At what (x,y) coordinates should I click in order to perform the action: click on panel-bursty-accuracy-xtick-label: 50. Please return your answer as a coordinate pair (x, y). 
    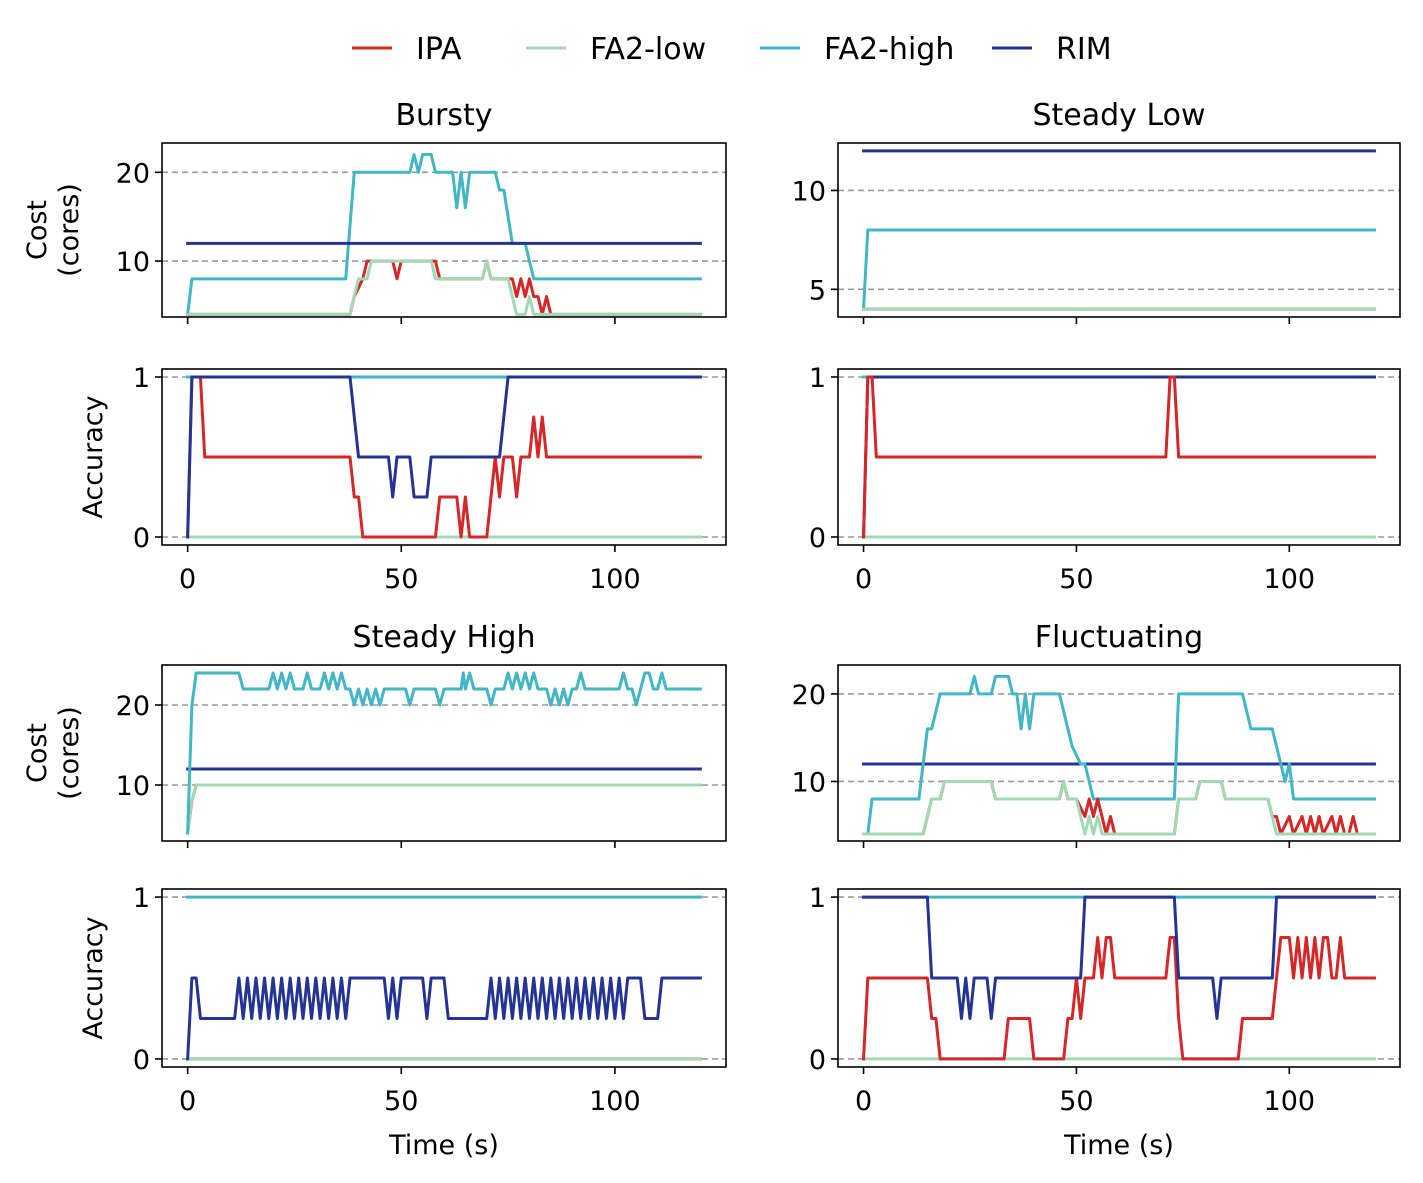
    Looking at the image, I should click on (401, 579).